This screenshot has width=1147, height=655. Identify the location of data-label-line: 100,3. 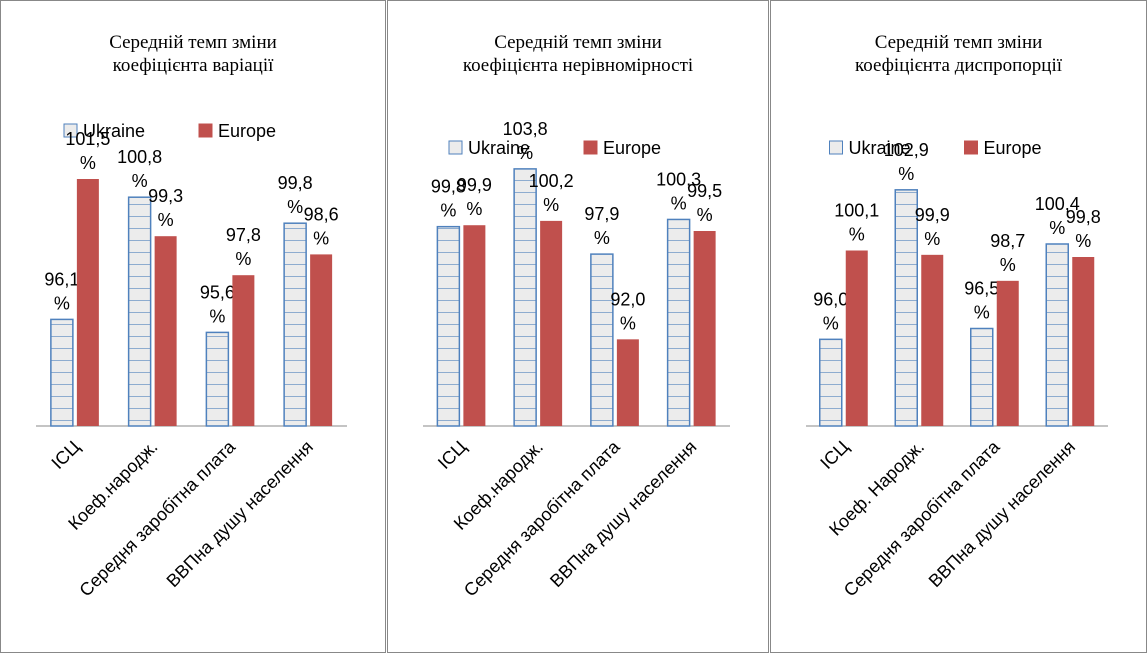
(678, 179).